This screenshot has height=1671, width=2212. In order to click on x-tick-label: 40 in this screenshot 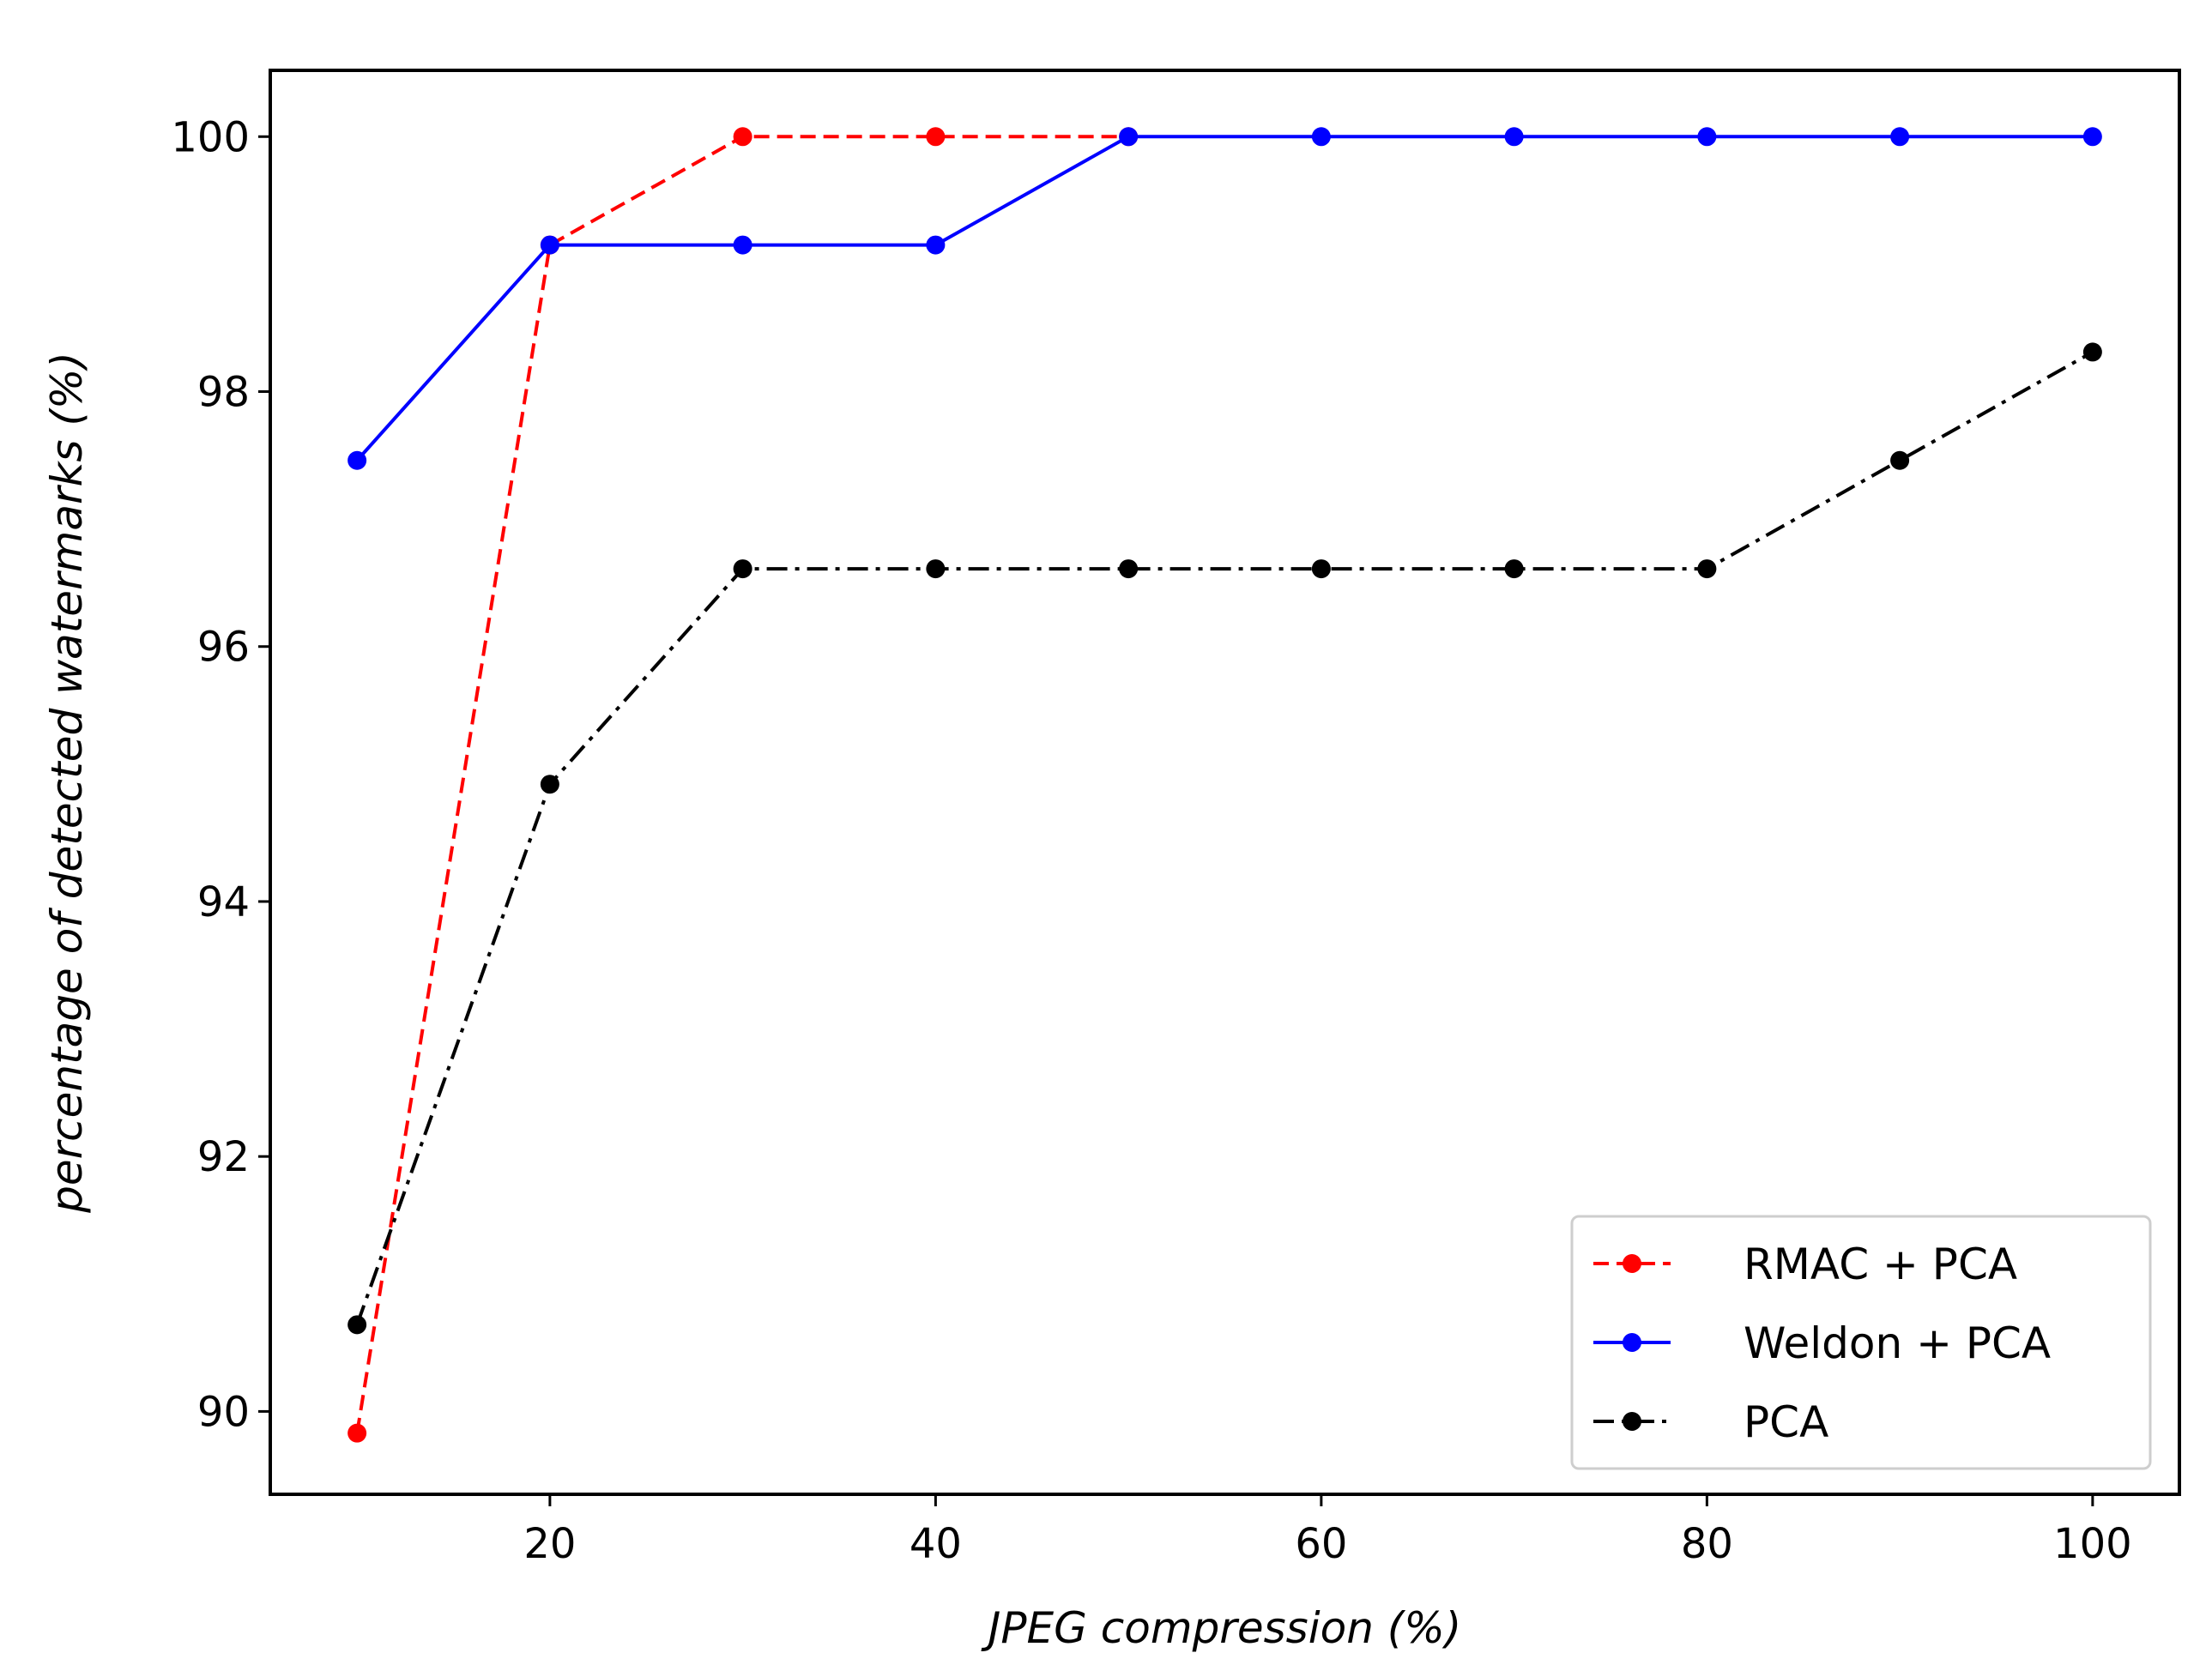, I will do `click(936, 1544)`.